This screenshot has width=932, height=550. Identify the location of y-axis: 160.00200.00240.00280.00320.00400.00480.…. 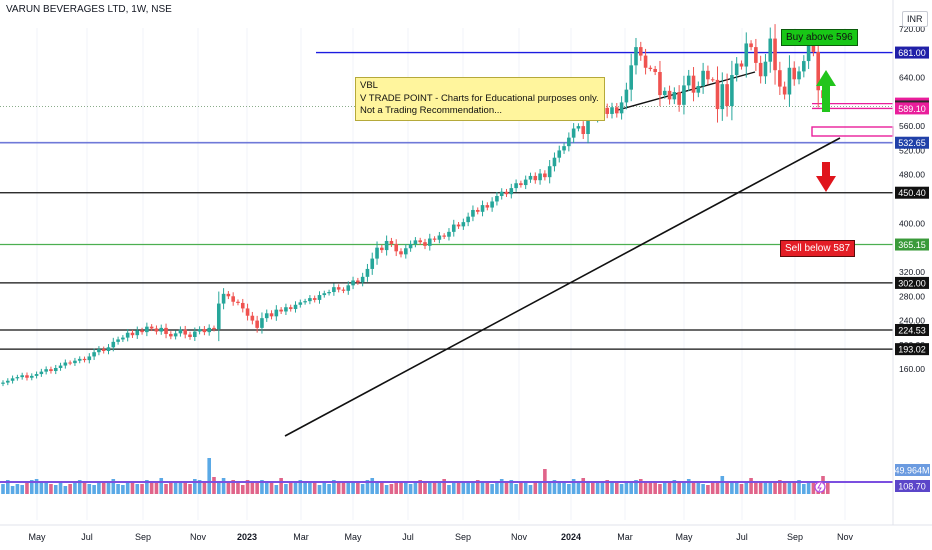
(911, 262).